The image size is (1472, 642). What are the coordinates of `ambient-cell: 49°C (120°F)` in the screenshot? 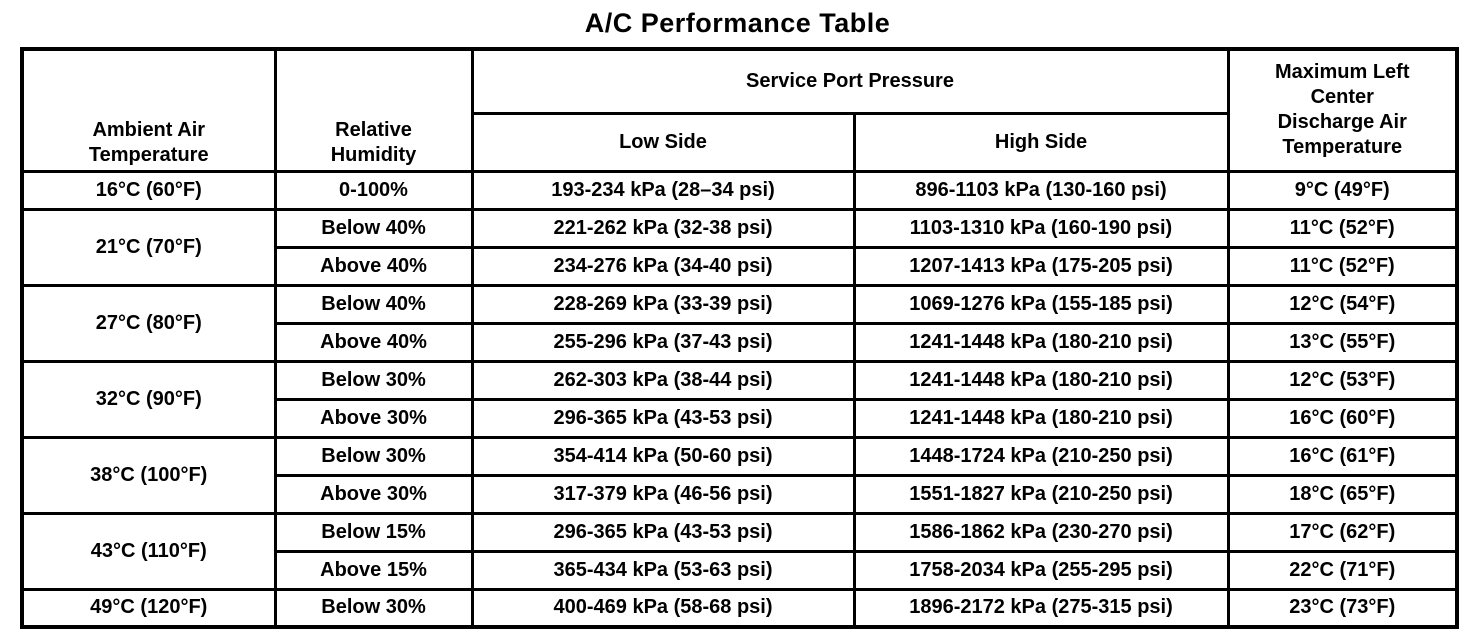 It's located at (148, 608).